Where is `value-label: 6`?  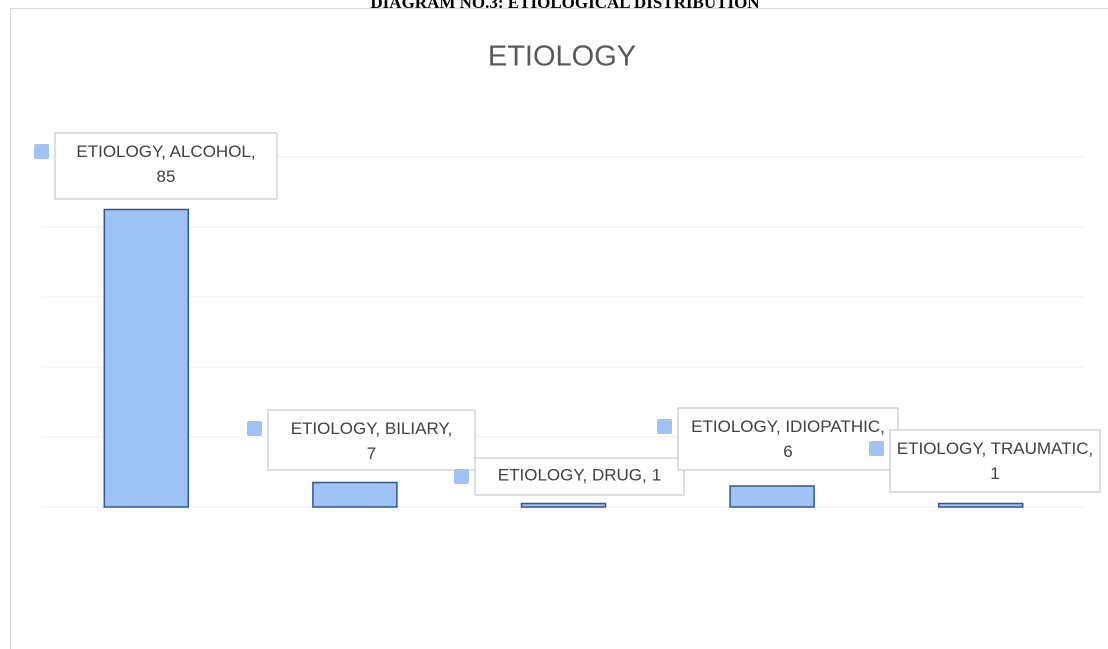
value-label: 6 is located at coordinates (787, 451).